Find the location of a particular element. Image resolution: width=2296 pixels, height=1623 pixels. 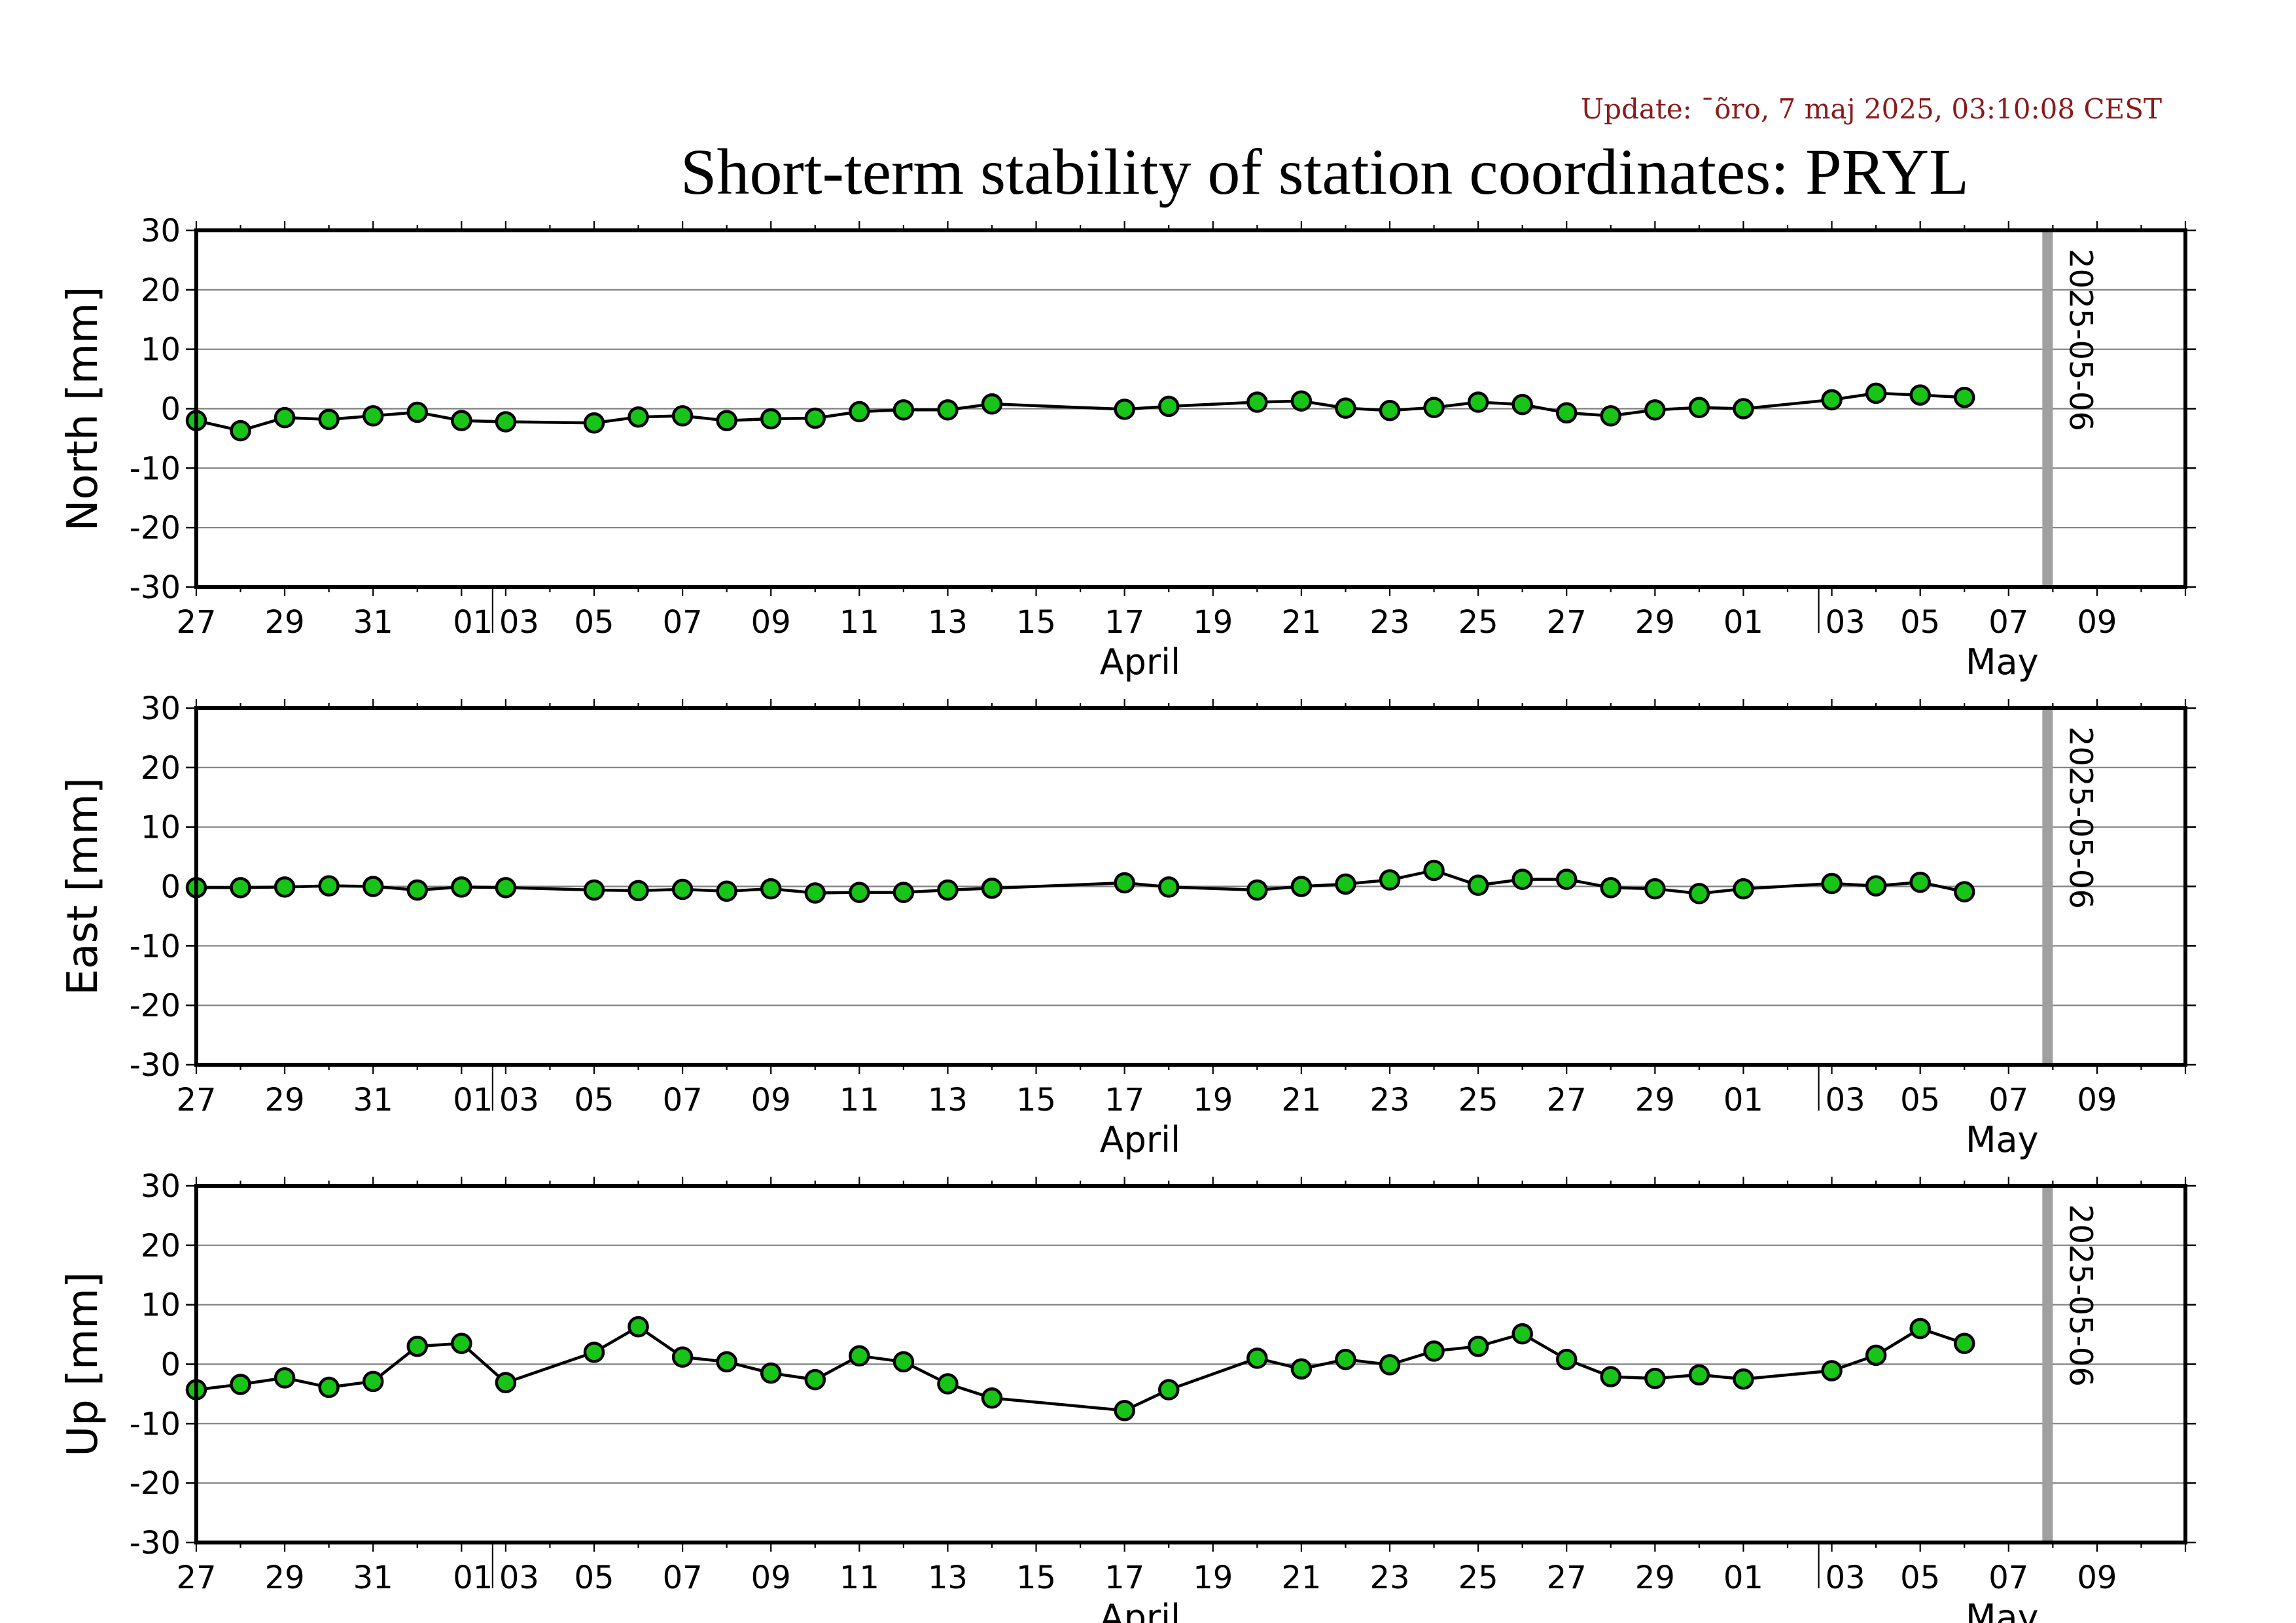

y-tick-label: -20 is located at coordinates (156, 1006).